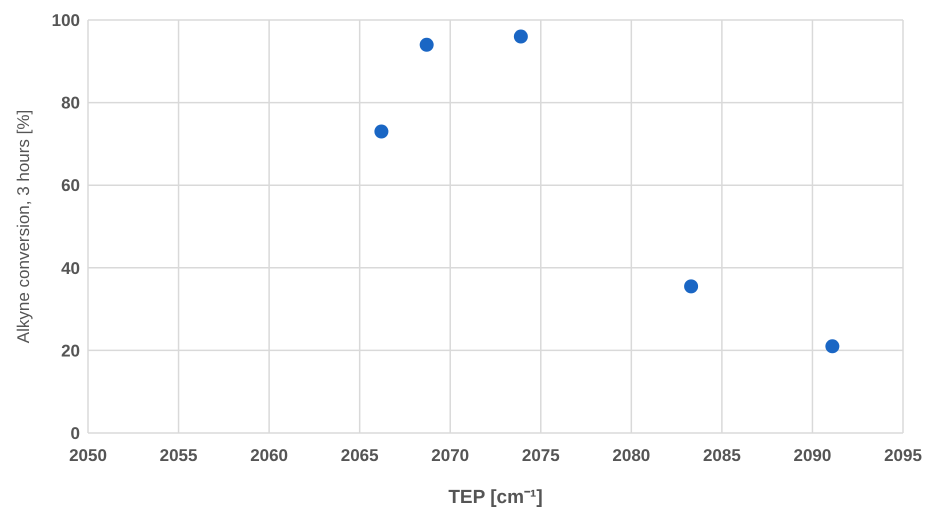 This screenshot has height=523, width=941. I want to click on x-tick-label: 2060, so click(269, 456).